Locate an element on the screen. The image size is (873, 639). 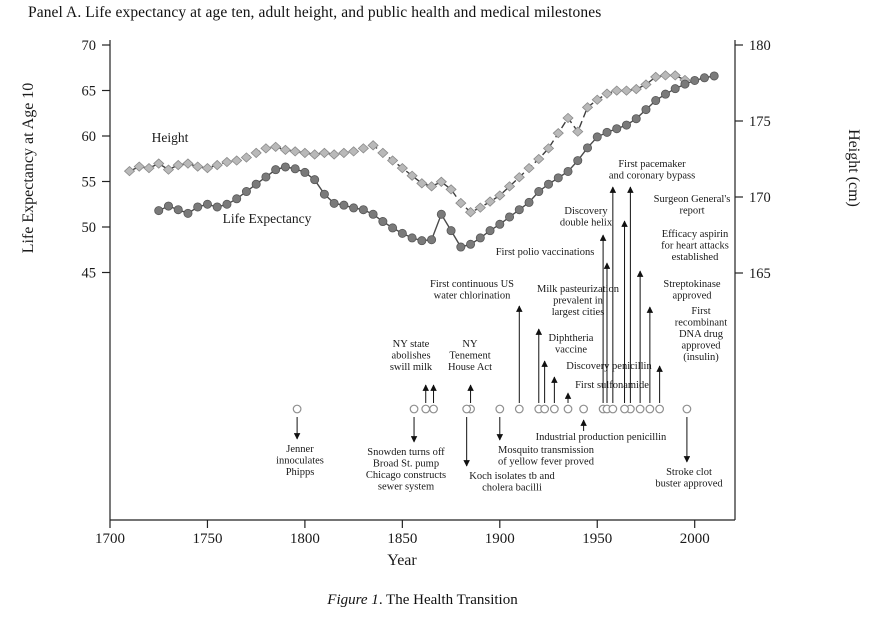
event-label-line: Discovery penicillin is located at coordinates (609, 366).